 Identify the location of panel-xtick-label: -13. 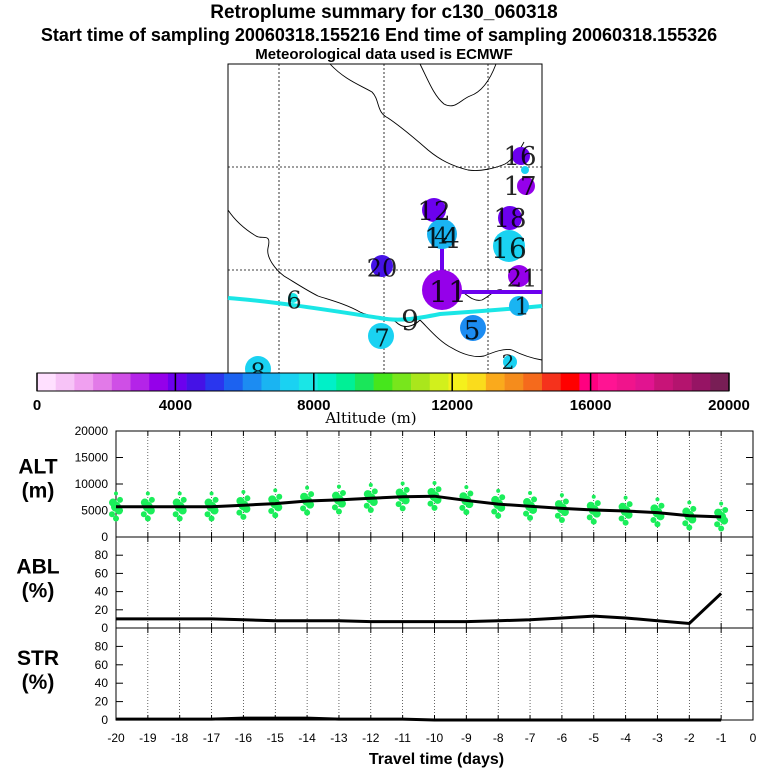
(339, 738).